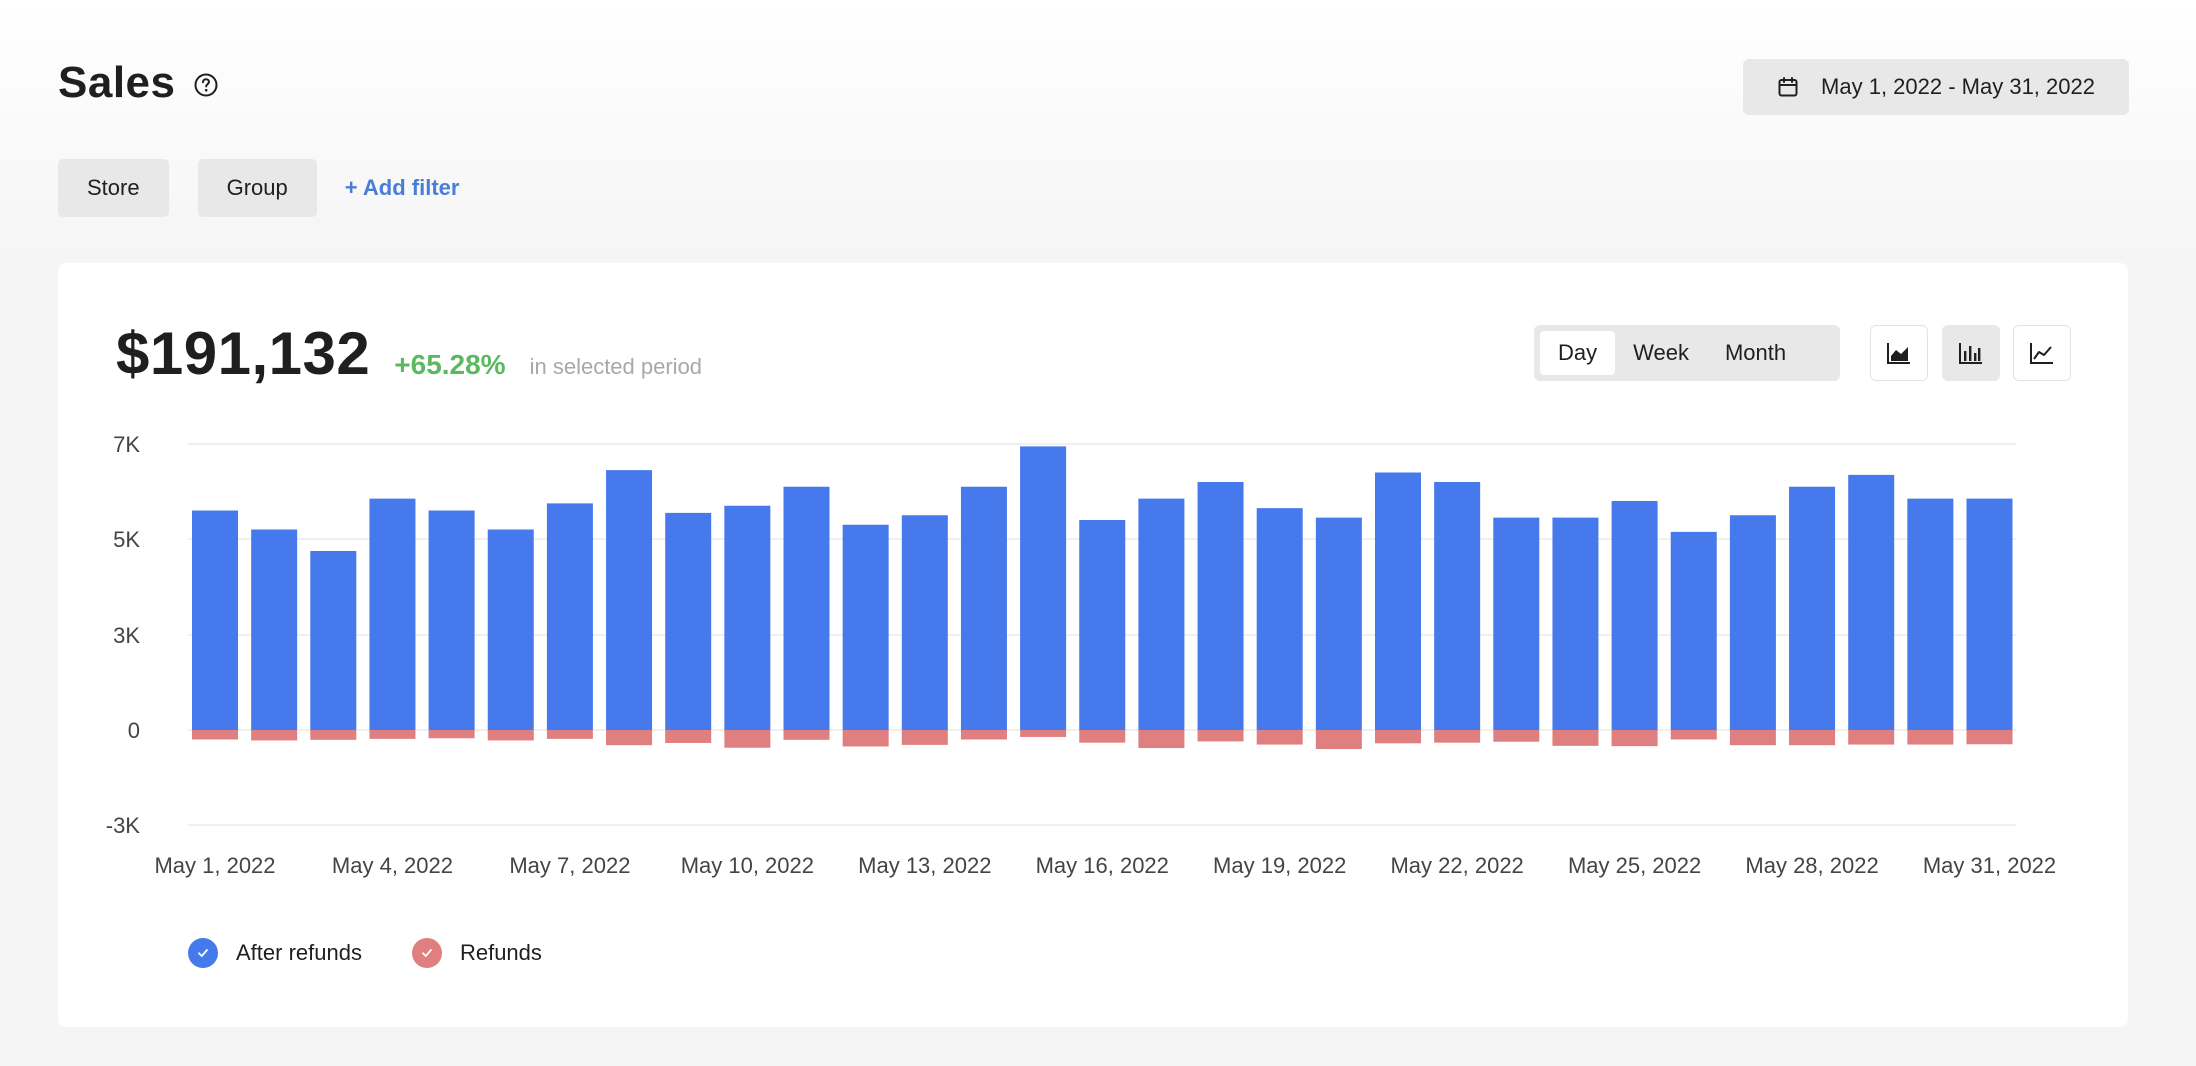 The image size is (2196, 1066). I want to click on x-tick-label: May 28, 2022, so click(1811, 865).